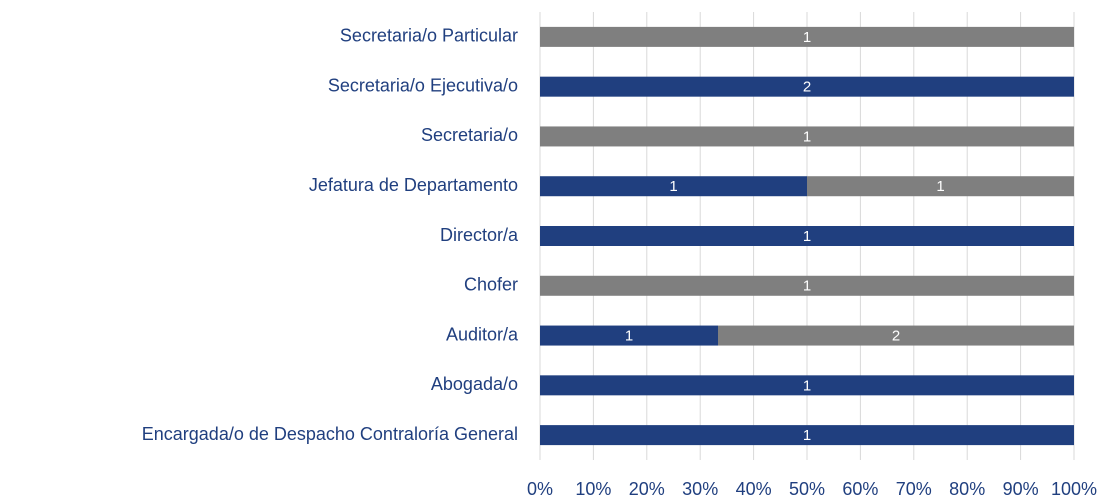 Image resolution: width=1106 pixels, height=501 pixels. Describe the element at coordinates (469, 135) in the screenshot. I see `y-tick-label: Secretaria/o` at that location.